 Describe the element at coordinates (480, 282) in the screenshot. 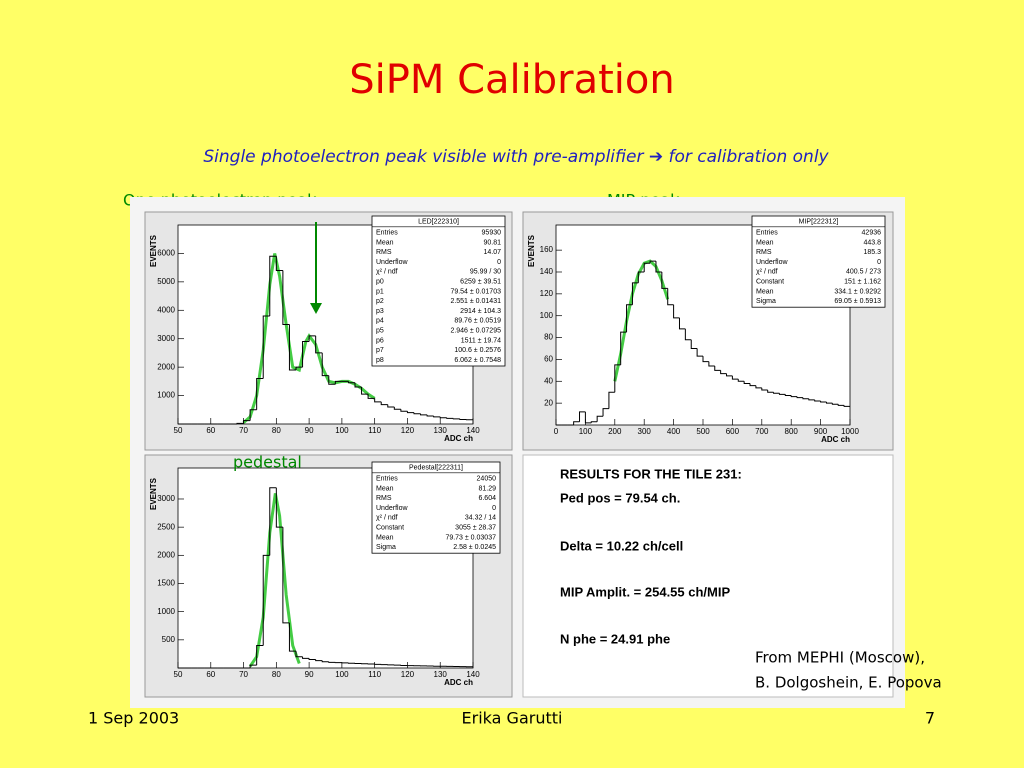

I see `stats-value: 6259 ± 39.51` at that location.